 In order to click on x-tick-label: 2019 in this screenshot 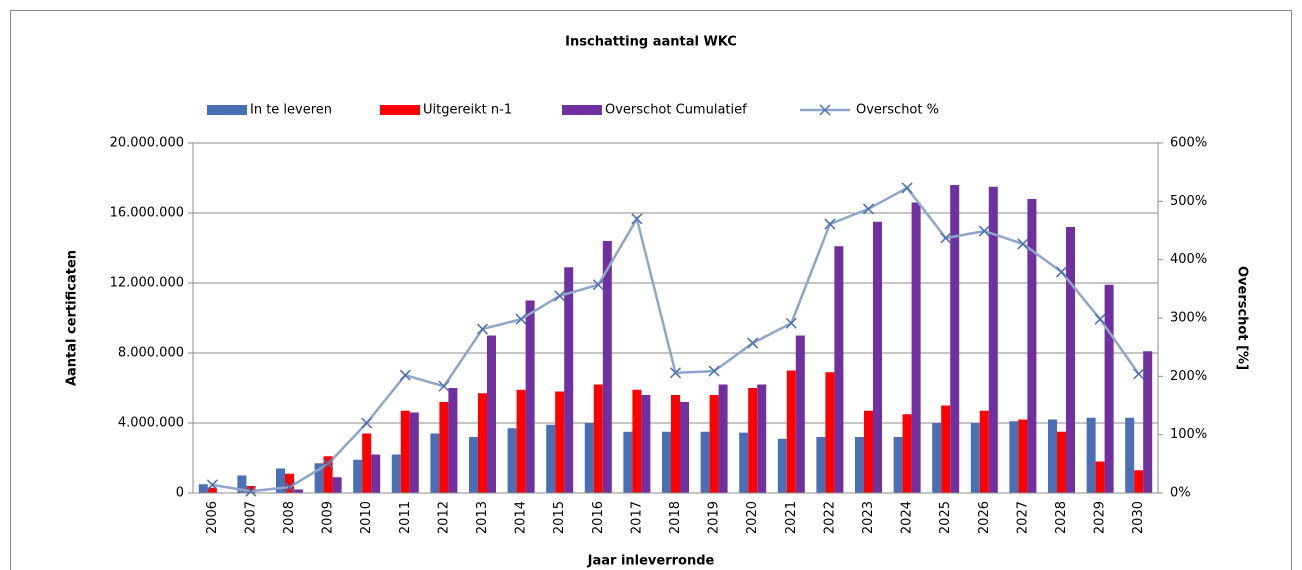, I will do `click(714, 517)`.